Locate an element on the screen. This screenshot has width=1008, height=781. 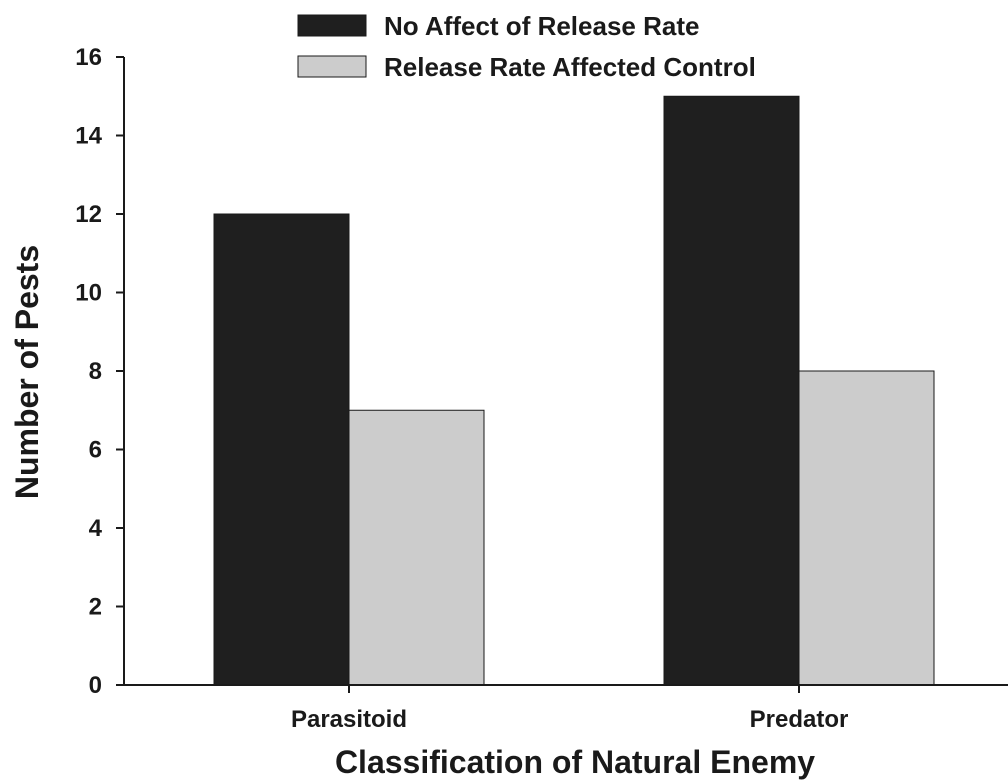
y-tick-label-0: 0 is located at coordinates (95, 685).